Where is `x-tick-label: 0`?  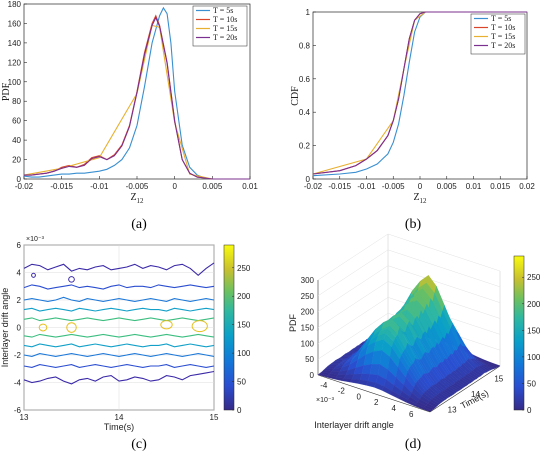
x-tick-label: 0 is located at coordinates (420, 186).